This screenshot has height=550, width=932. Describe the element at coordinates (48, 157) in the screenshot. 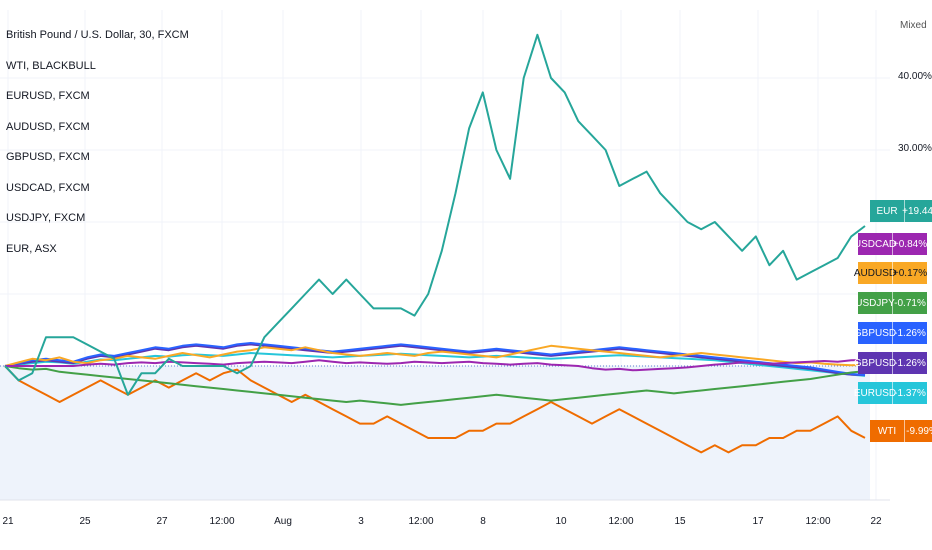

I see `legend-gbpusd: GBPUSD, FXCM` at that location.